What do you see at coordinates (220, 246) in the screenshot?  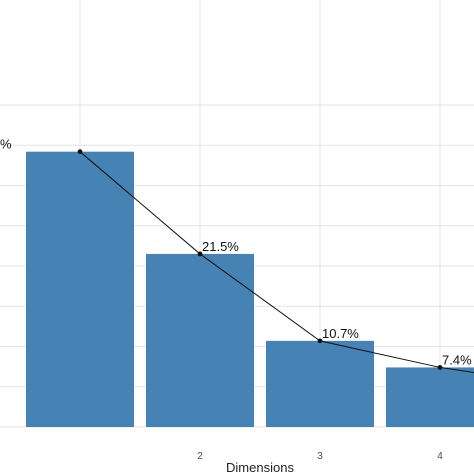 I see `data-label-2: 21.5%` at bounding box center [220, 246].